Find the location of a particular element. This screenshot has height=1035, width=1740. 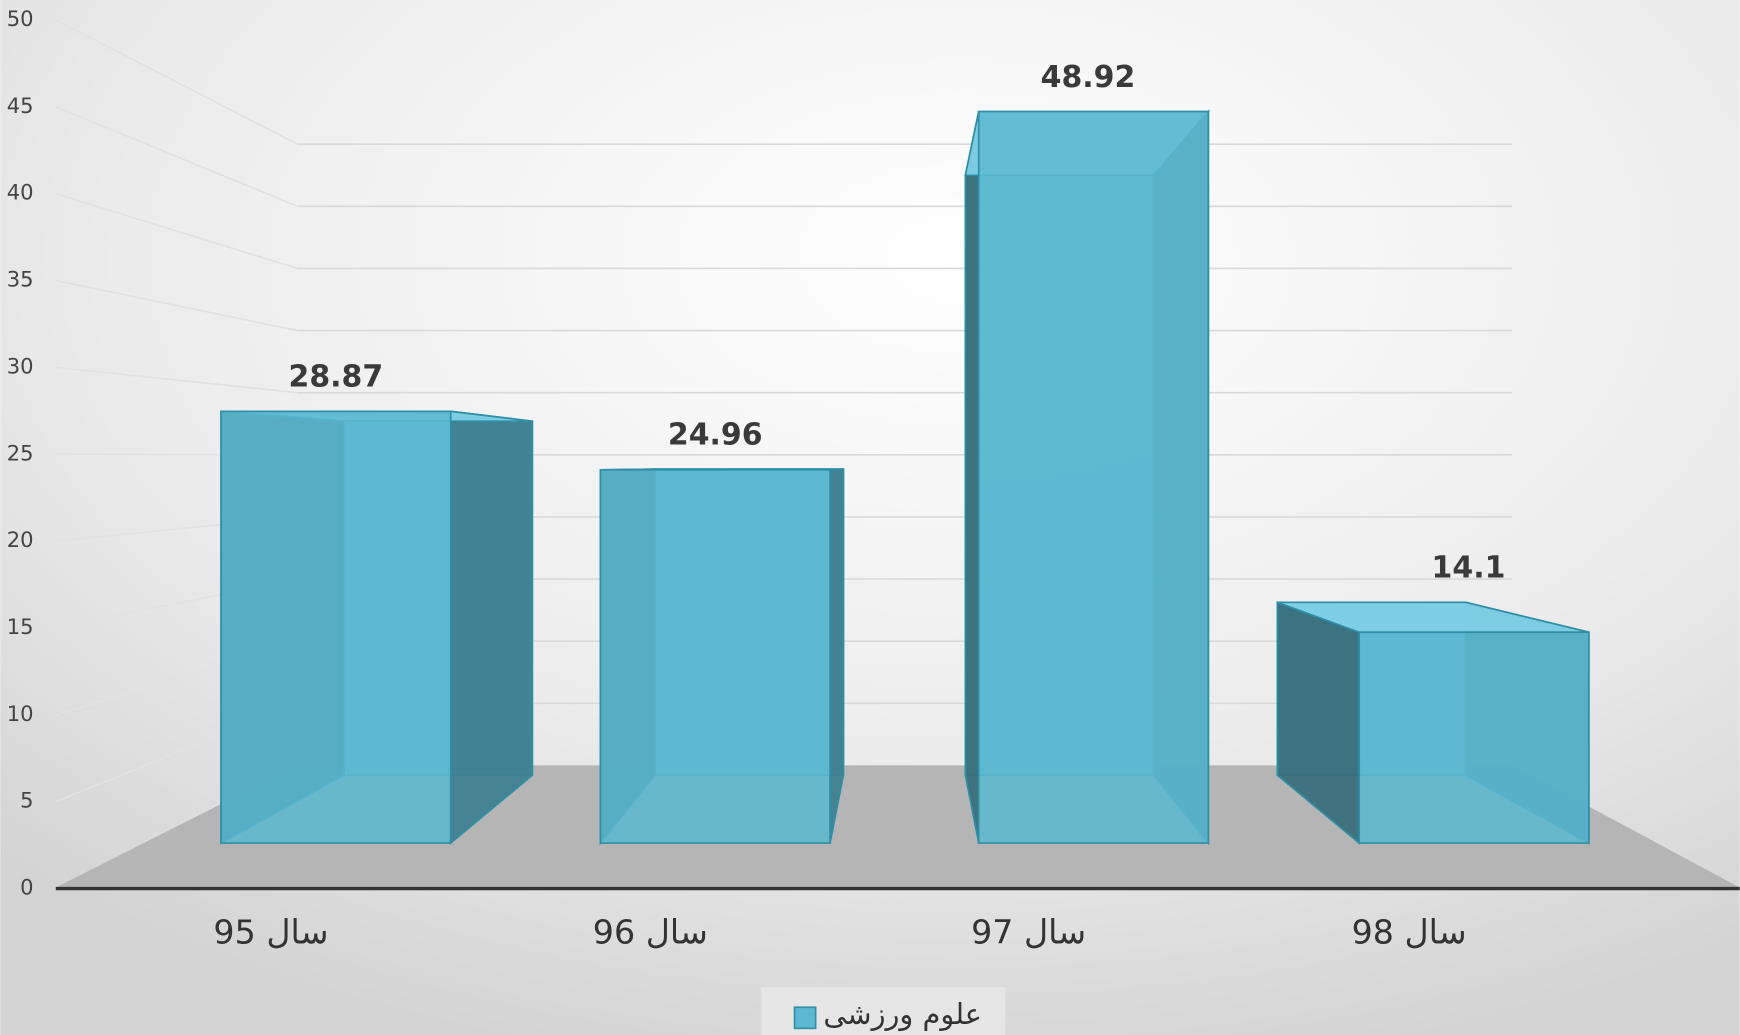

y-tick-label: 40 is located at coordinates (20, 192).